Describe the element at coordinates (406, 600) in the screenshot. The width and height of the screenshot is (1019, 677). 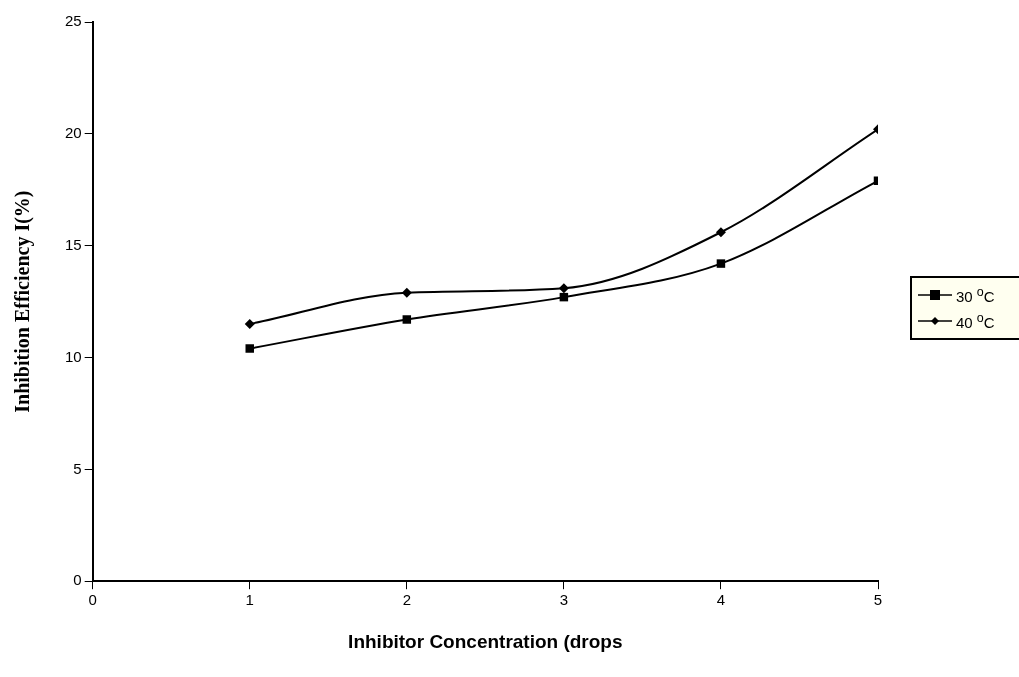
I see `x-tick-label: 2` at that location.